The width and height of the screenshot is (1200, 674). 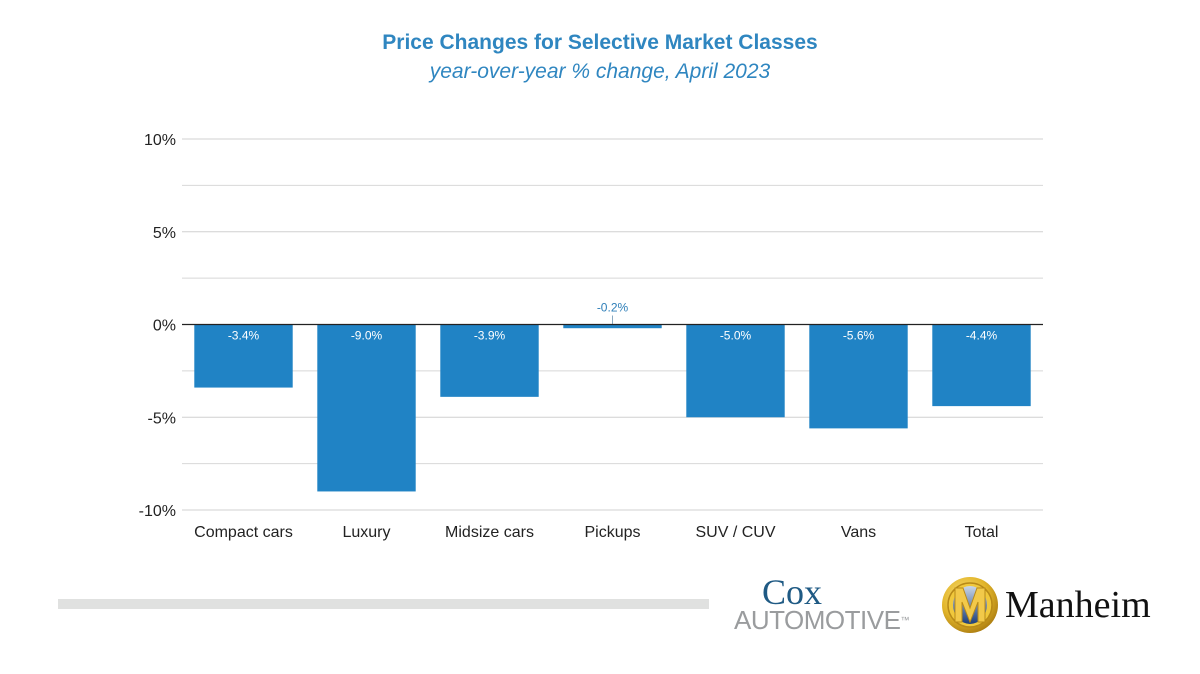 I want to click on bar-pickups, so click(x=612, y=326).